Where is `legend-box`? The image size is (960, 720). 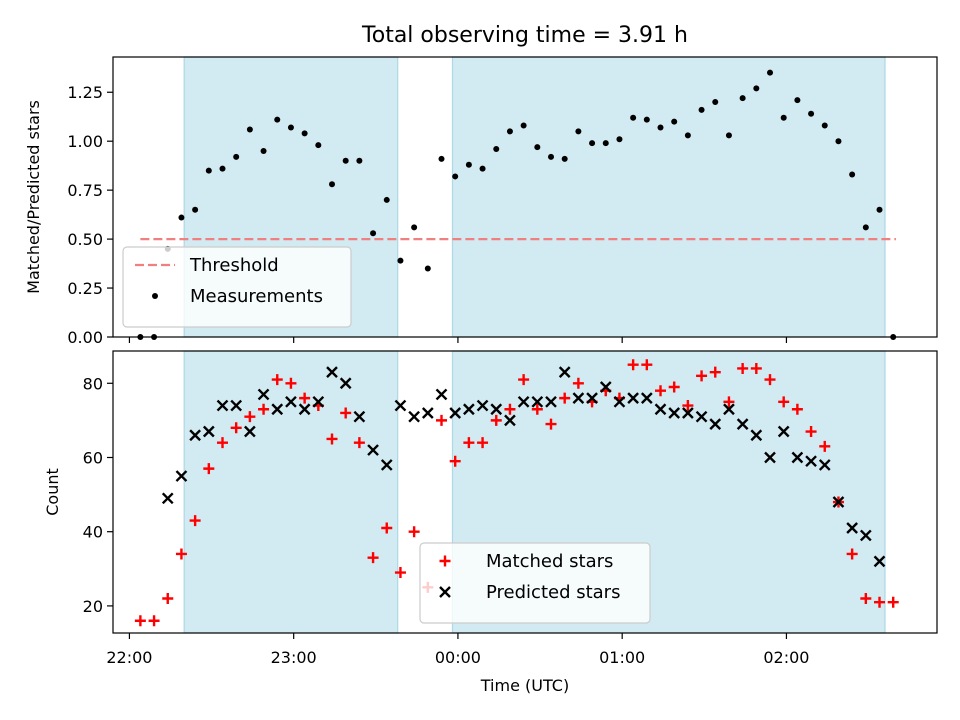 legend-box is located at coordinates (535, 583).